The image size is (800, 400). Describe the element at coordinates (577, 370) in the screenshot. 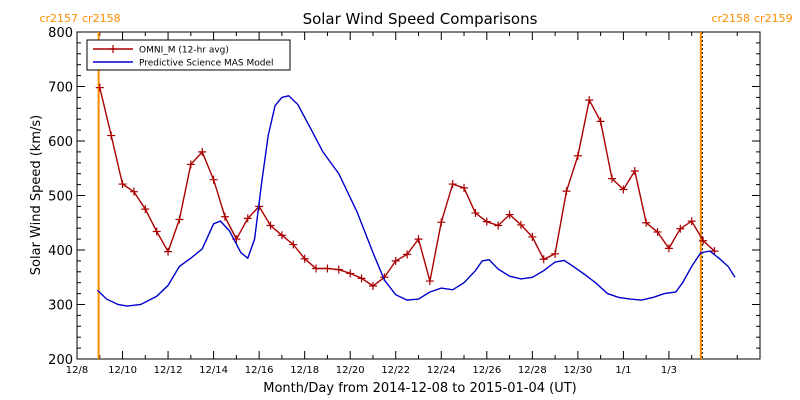

I see `x-tick-label: 12/30` at that location.